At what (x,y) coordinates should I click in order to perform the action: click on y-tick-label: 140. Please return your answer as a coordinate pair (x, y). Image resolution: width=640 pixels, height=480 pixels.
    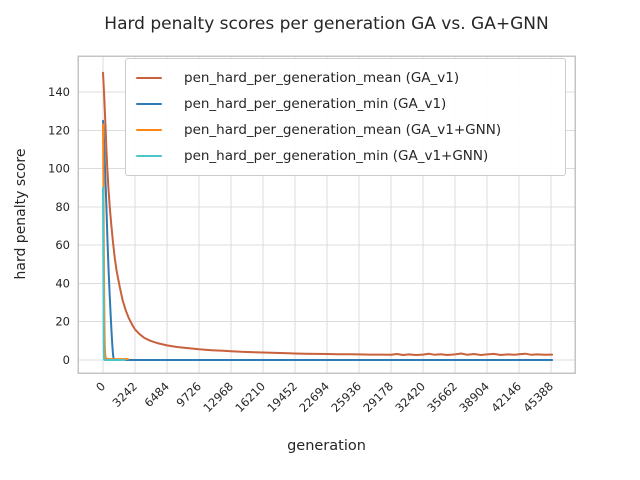
    Looking at the image, I should click on (59, 92).